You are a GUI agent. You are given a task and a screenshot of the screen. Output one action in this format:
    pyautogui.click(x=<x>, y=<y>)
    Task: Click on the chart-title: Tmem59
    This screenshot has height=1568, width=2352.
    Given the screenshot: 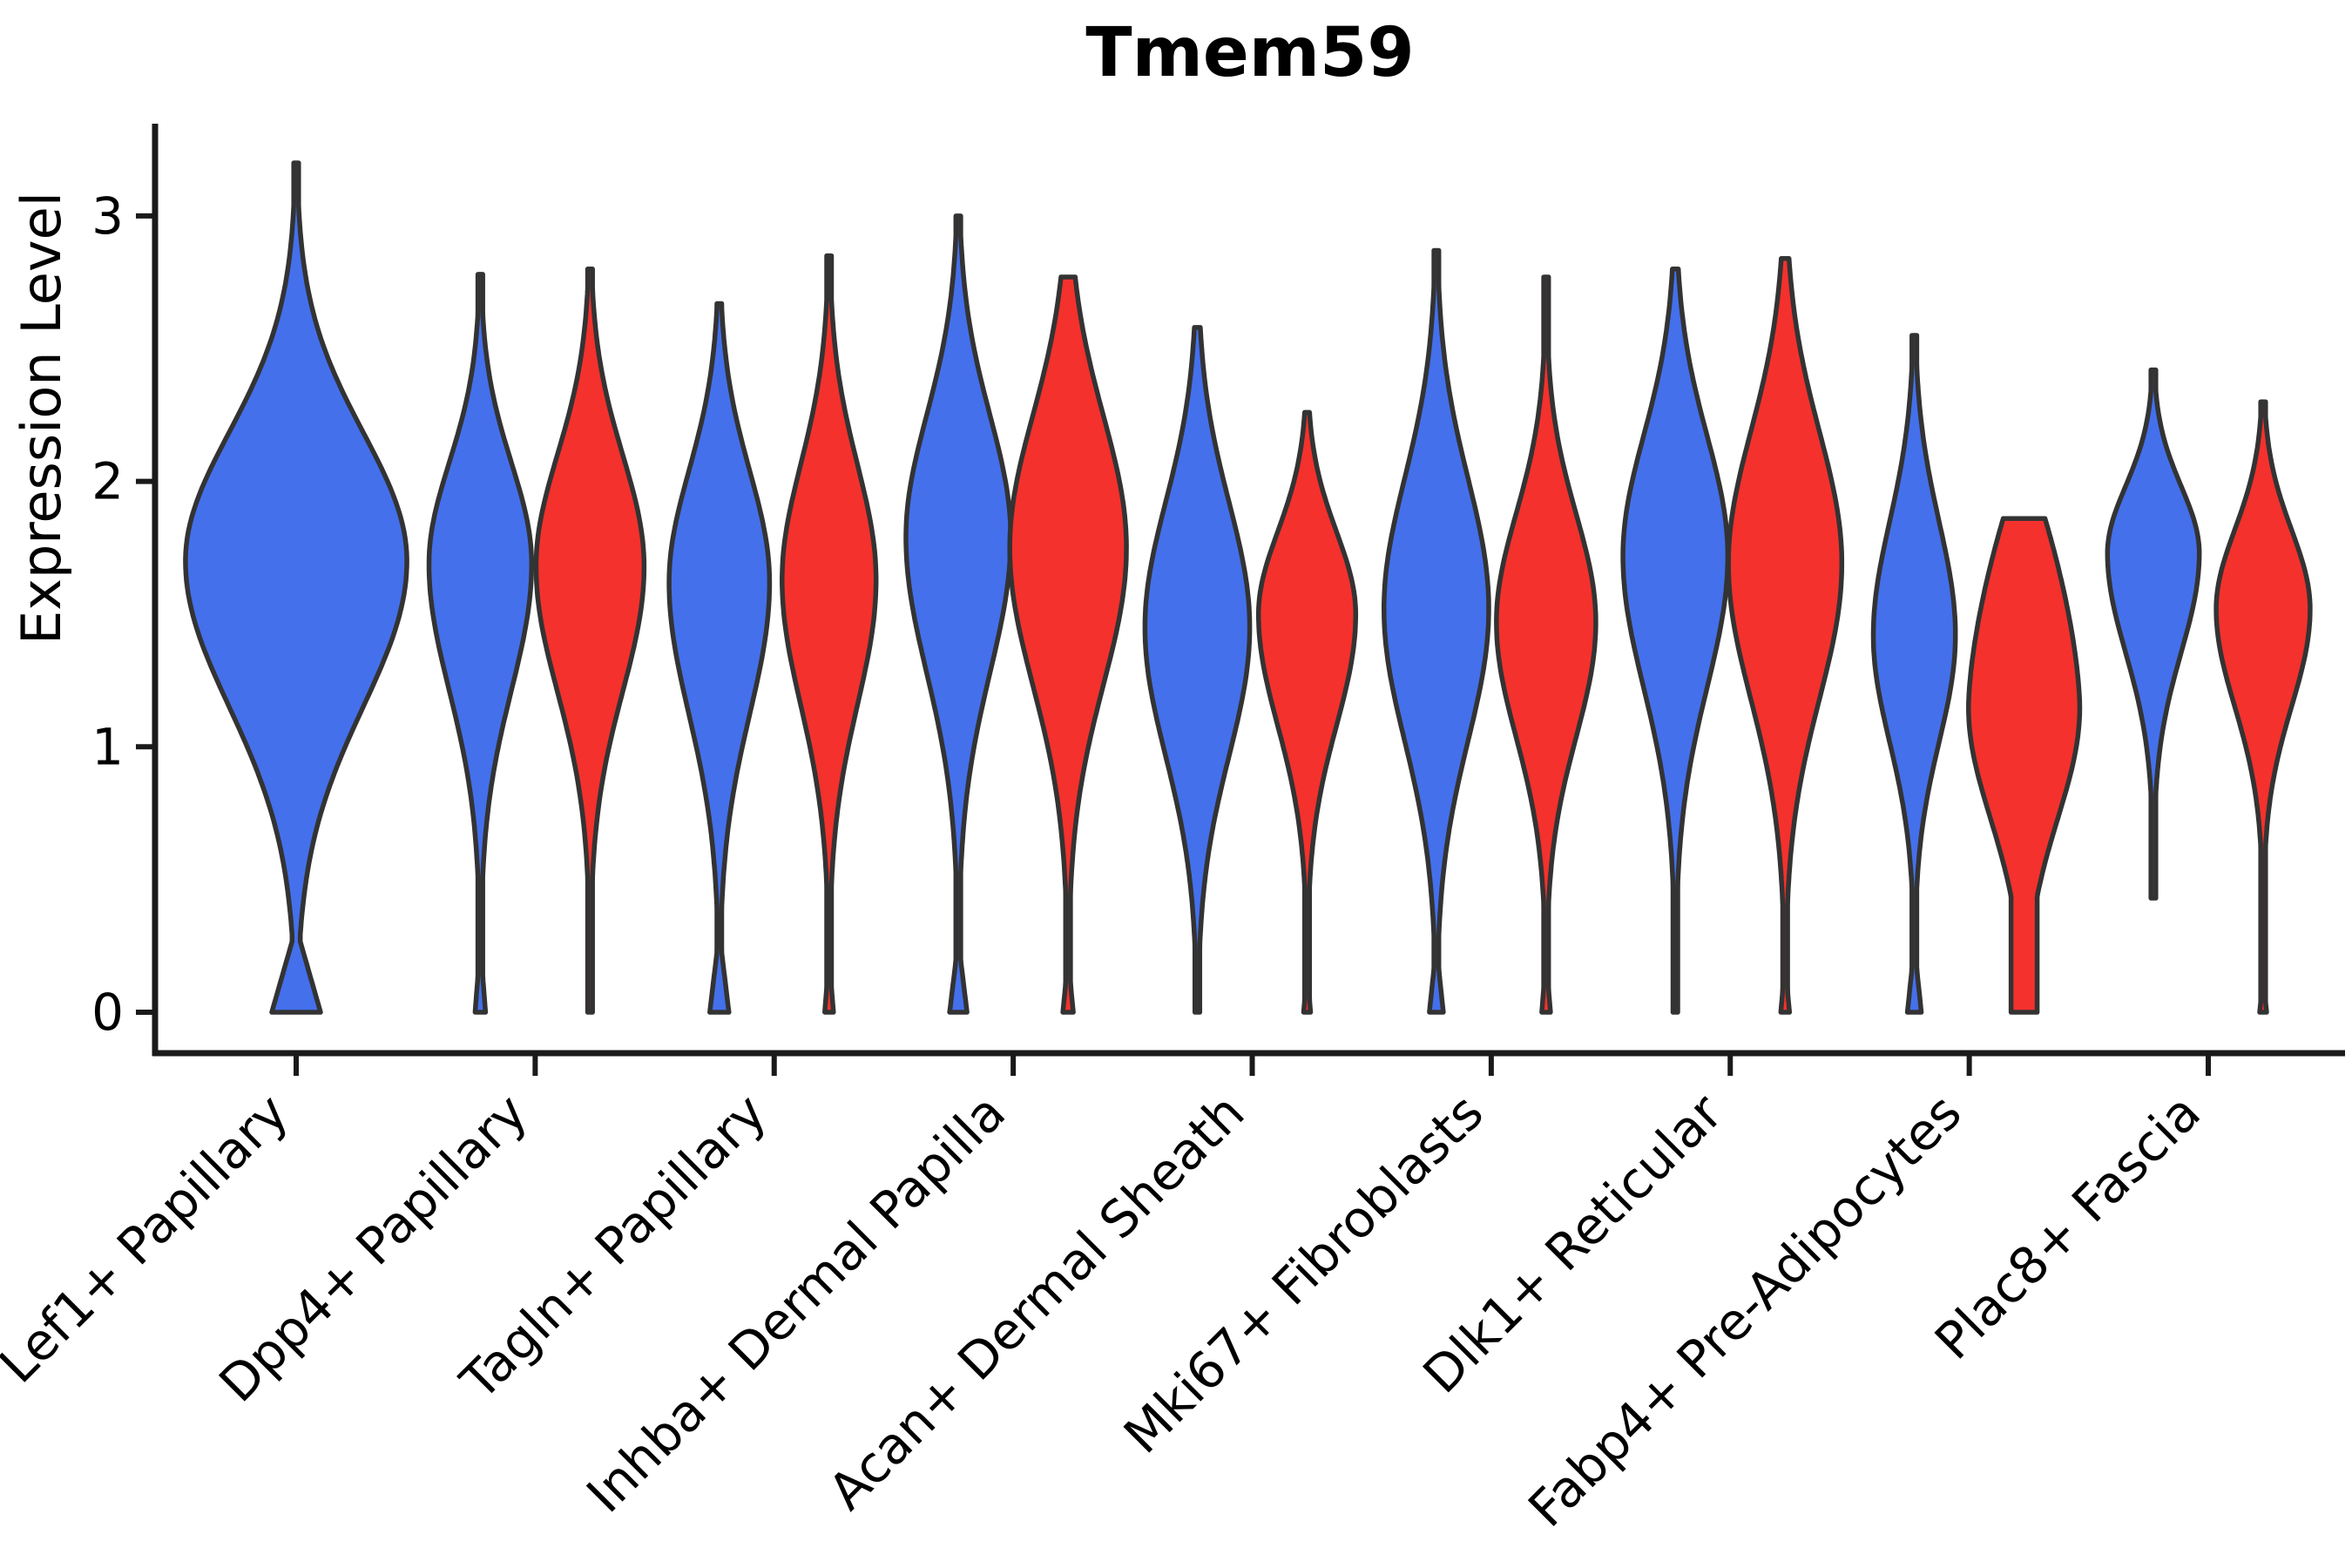 What is the action you would take?
    pyautogui.click(x=1250, y=53)
    